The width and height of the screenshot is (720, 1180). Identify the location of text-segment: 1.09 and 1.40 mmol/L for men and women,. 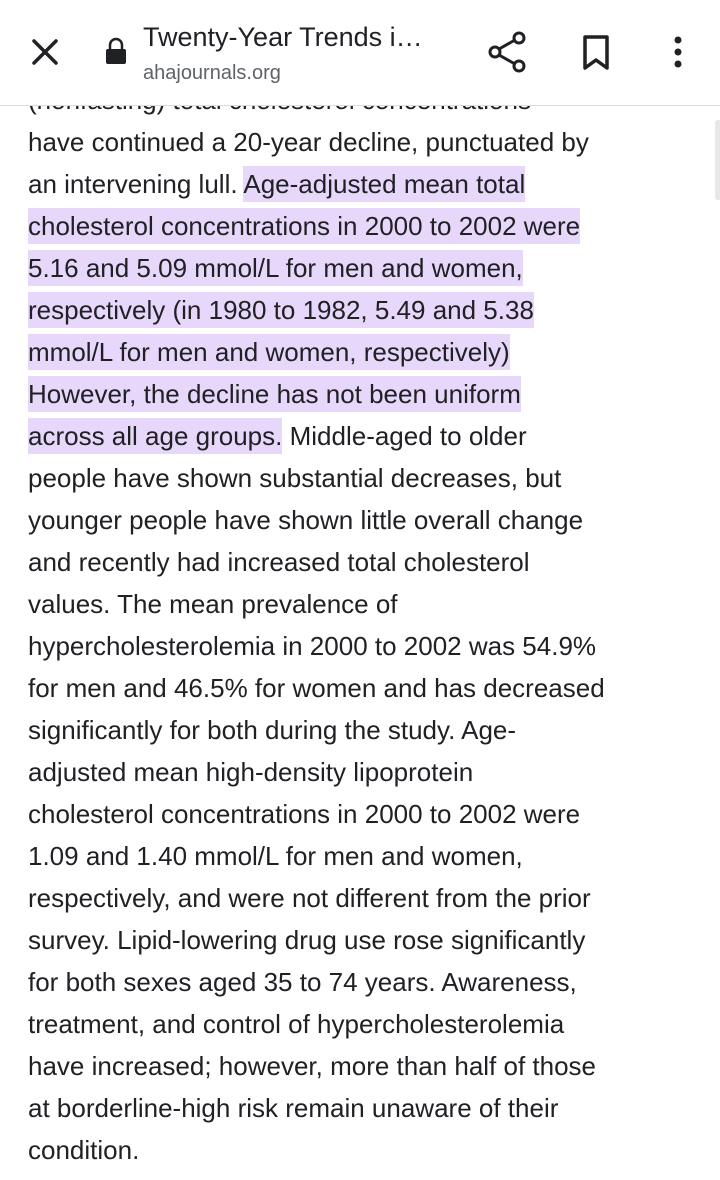
(275, 856).